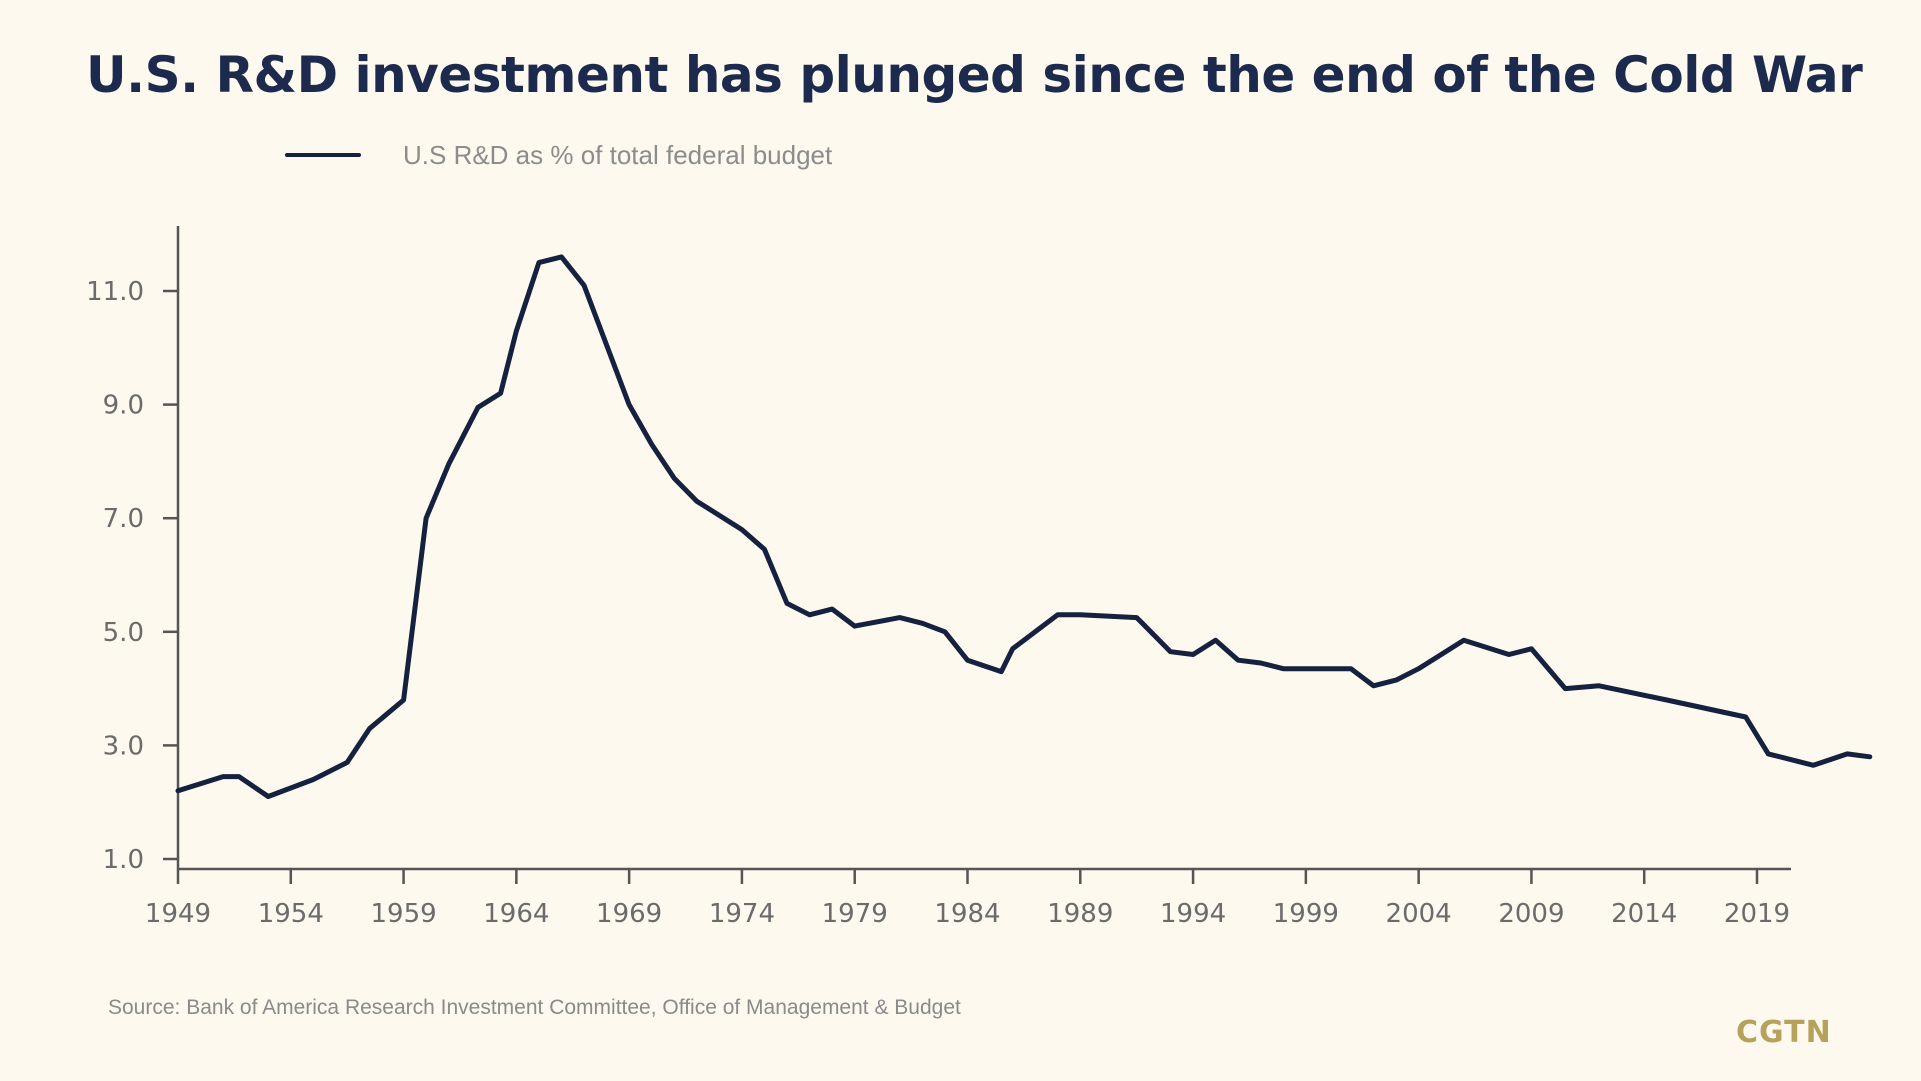 The width and height of the screenshot is (1921, 1081). I want to click on x-tick-label: 1964, so click(516, 914).